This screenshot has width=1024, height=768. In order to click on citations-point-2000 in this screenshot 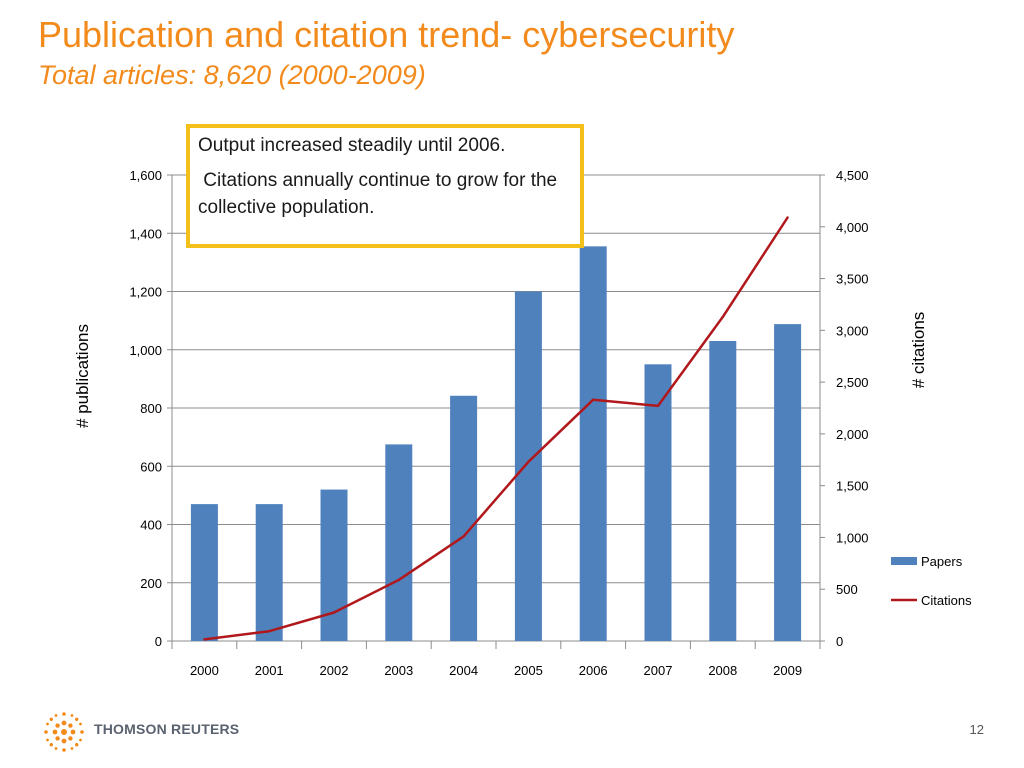, I will do `click(204, 639)`.